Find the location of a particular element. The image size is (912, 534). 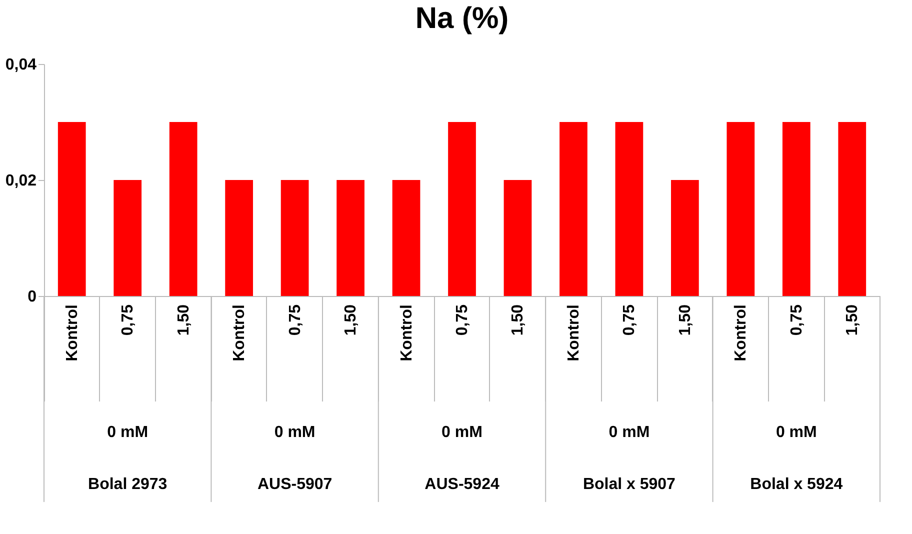

text: Bolal x 5924 is located at coordinates (796, 484).